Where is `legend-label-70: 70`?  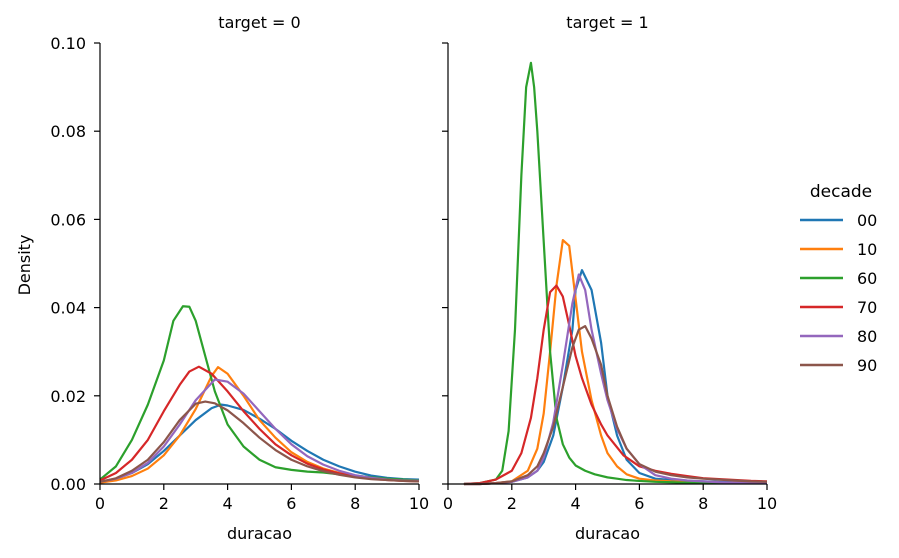
legend-label-70: 70 is located at coordinates (867, 307).